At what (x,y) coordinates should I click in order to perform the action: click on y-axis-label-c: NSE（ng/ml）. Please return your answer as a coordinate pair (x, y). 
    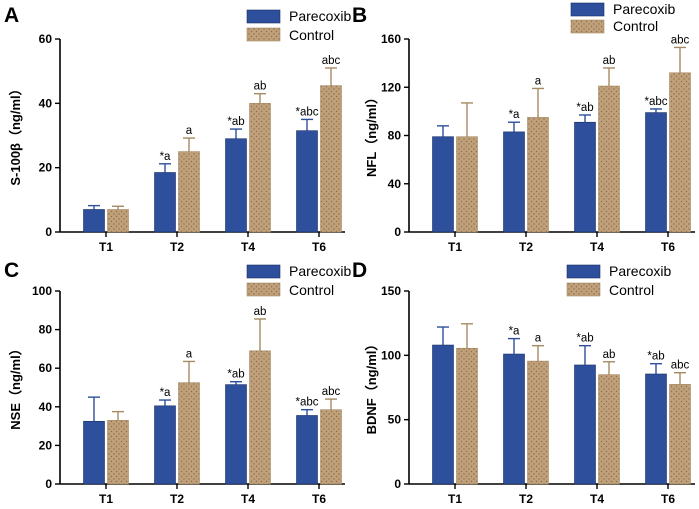
    Looking at the image, I should click on (15, 385).